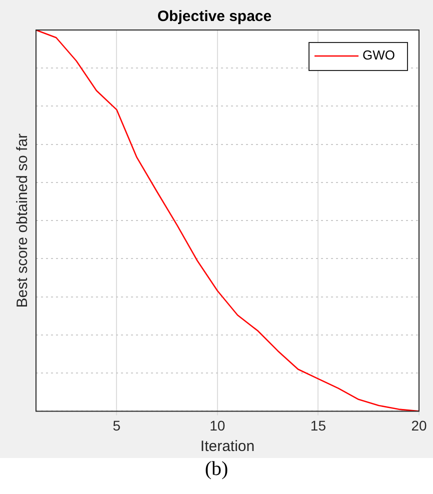 This screenshot has height=494, width=433. I want to click on legend-label: GWO, so click(379, 55).